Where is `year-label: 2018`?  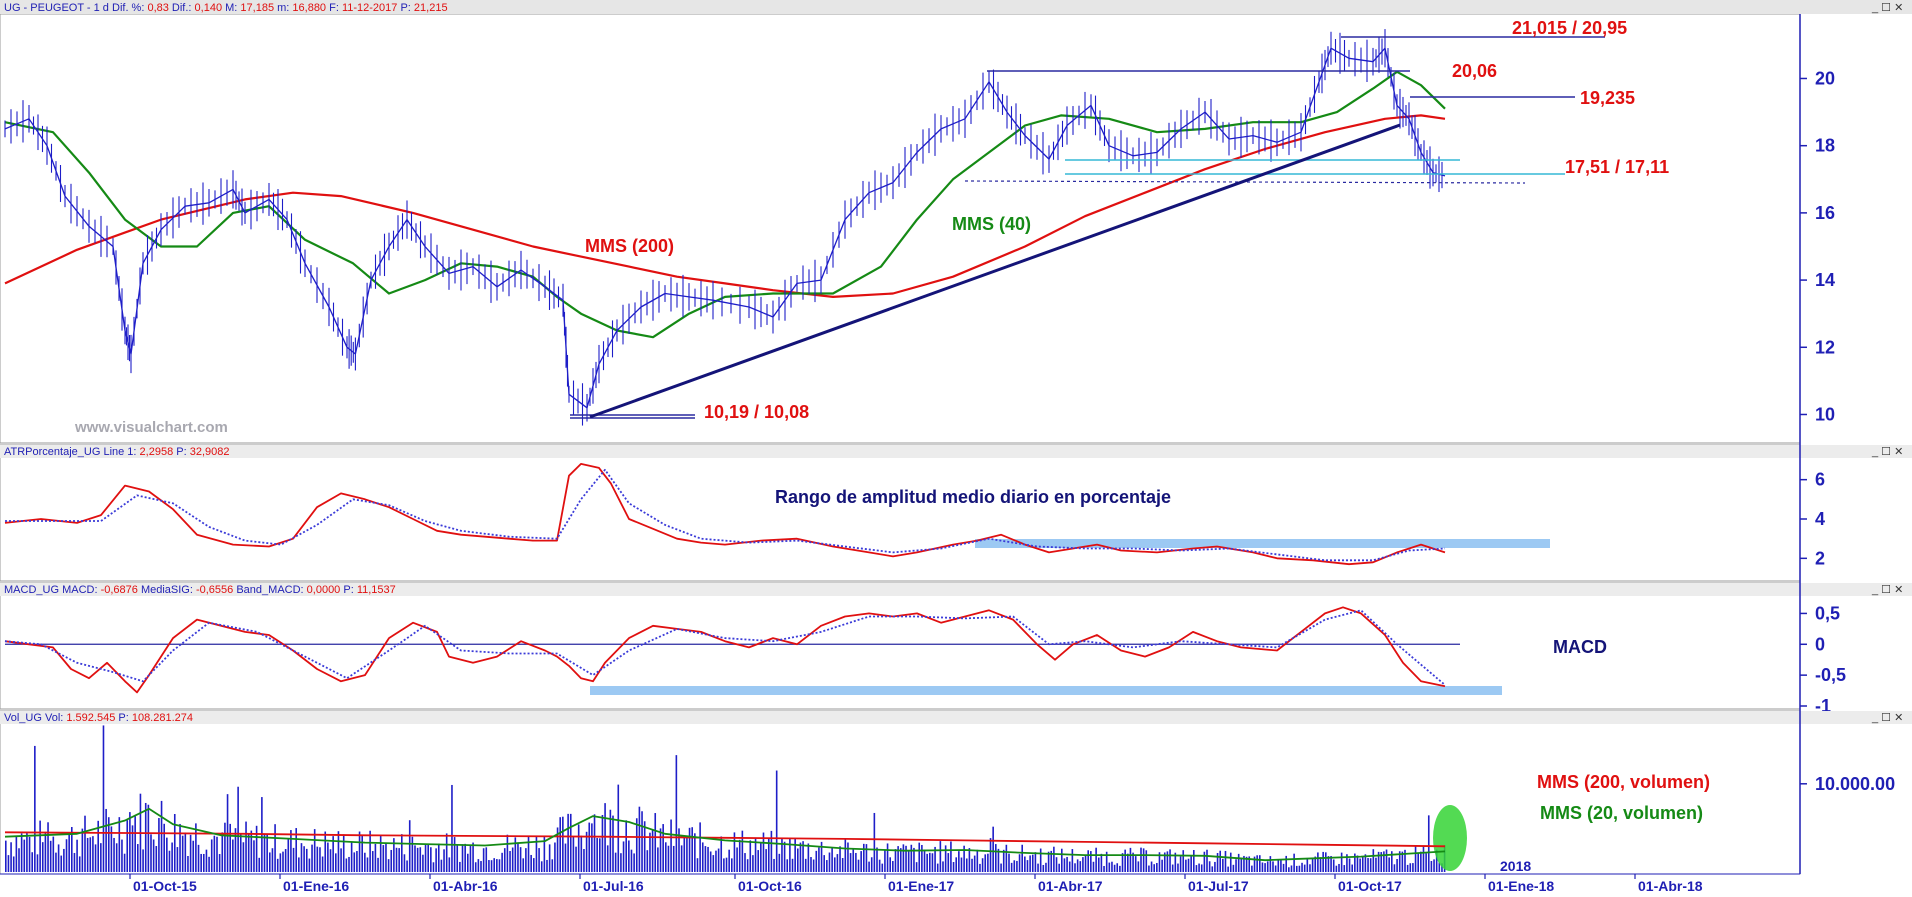
year-label: 2018 is located at coordinates (1515, 866).